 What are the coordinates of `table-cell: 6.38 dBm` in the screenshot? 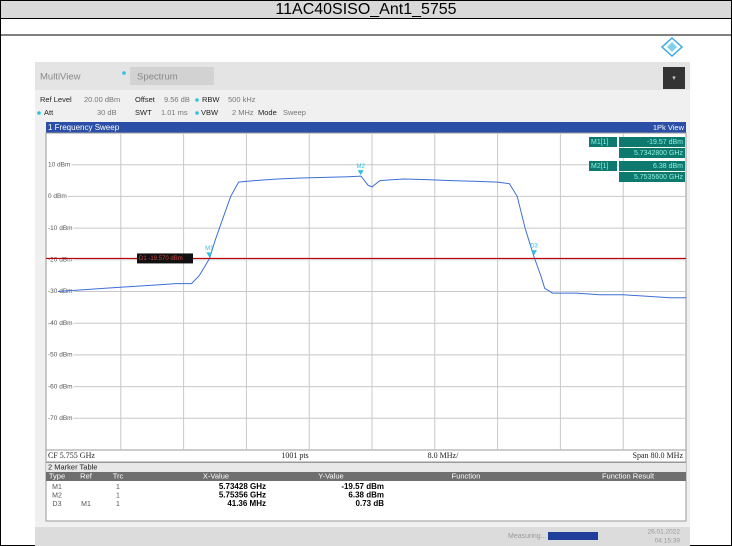 It's located at (366, 495).